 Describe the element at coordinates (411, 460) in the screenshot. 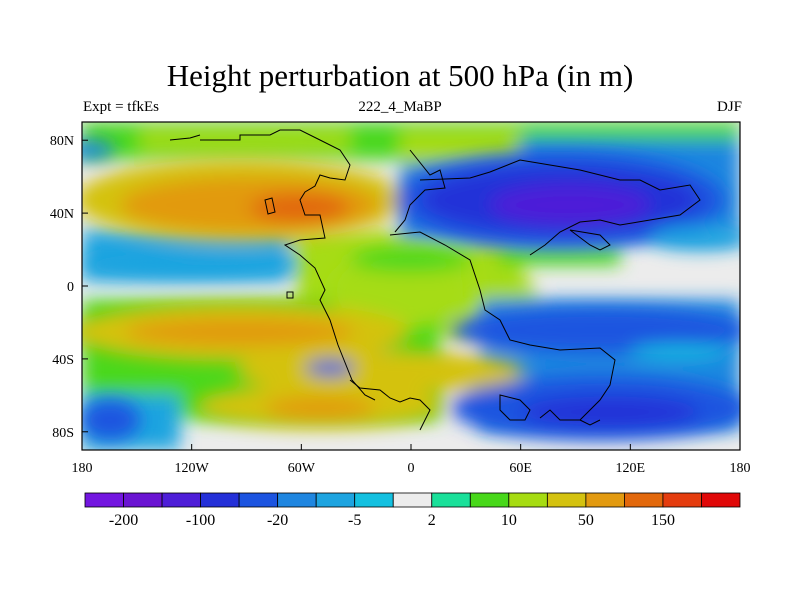

I see `longitude-axis: 180 120W 60W 0 60E 120E 180` at that location.